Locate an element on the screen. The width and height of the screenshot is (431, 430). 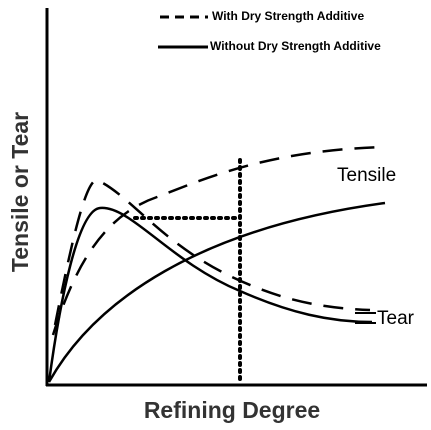
y-axis-label: Tensile or Tear is located at coordinates (20, 192).